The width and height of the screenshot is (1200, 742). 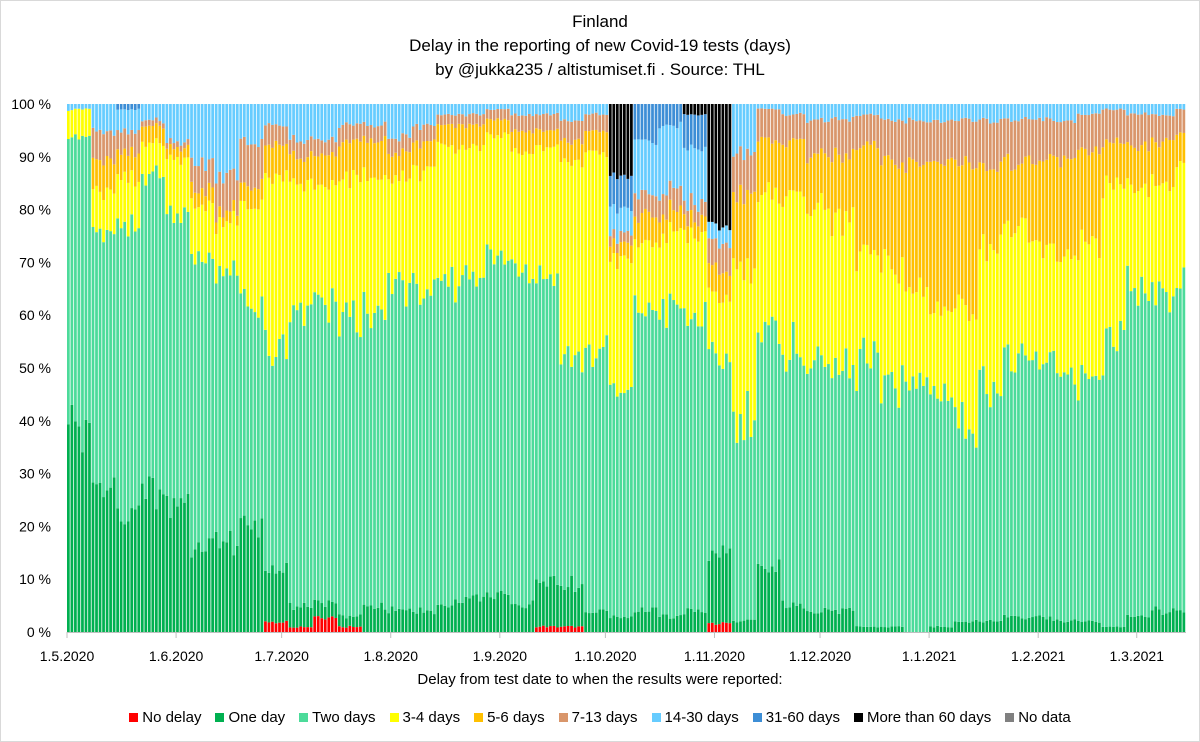 I want to click on legend-item: One day, so click(x=250, y=717).